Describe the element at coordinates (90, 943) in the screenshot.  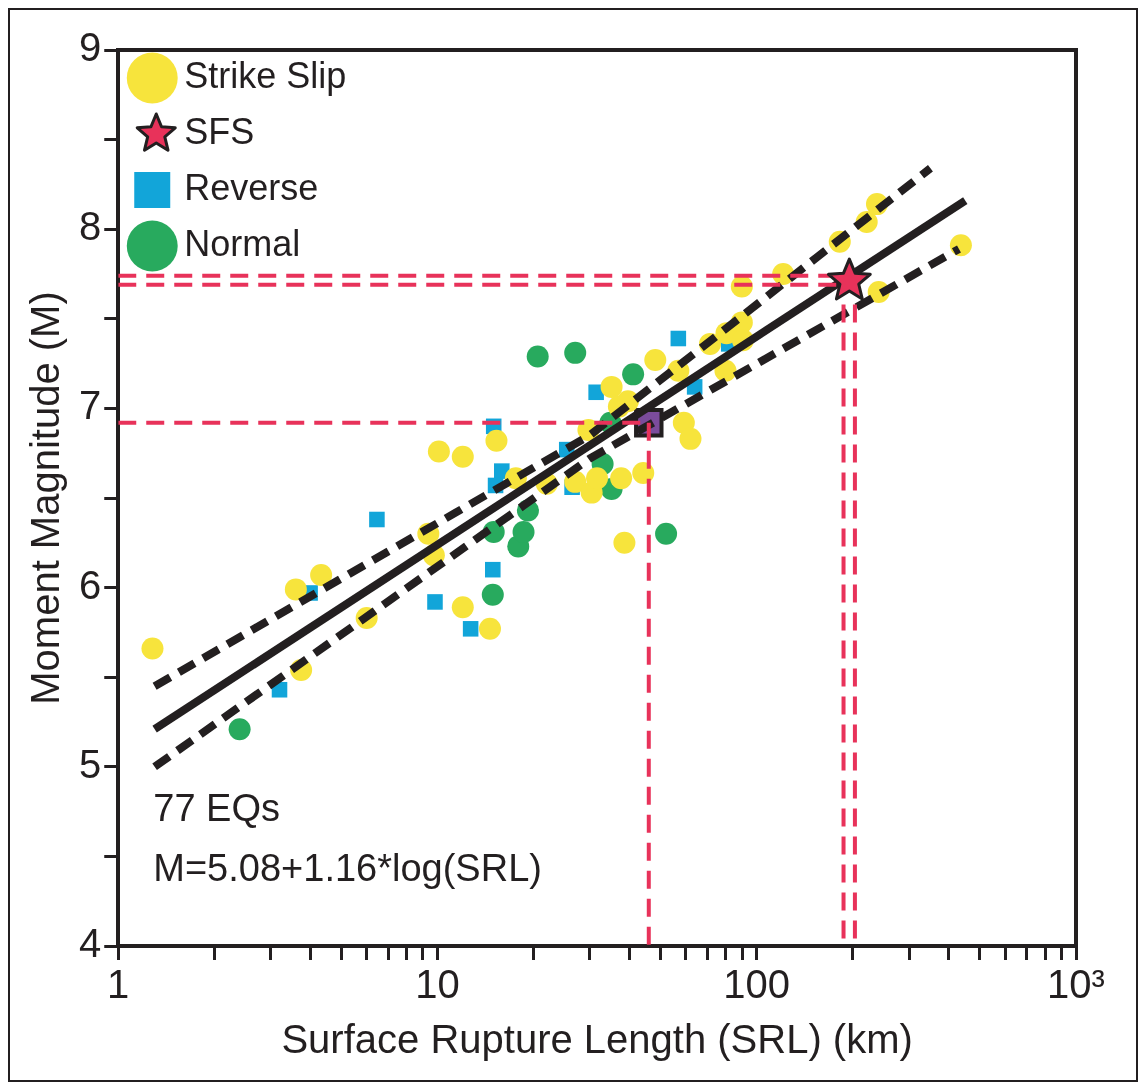
I see `y-tick-label: 4` at that location.